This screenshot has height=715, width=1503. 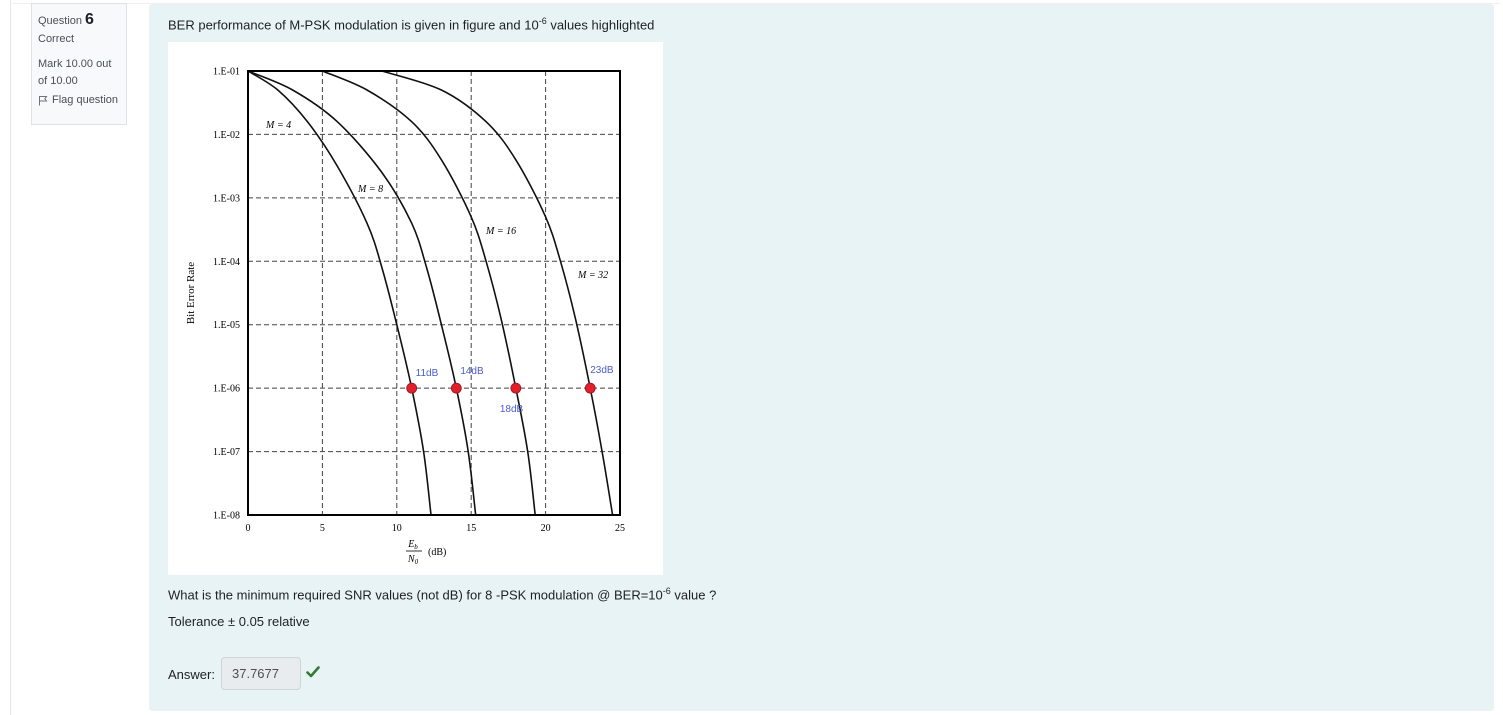 I want to click on svg-text: N0, so click(x=413, y=560).